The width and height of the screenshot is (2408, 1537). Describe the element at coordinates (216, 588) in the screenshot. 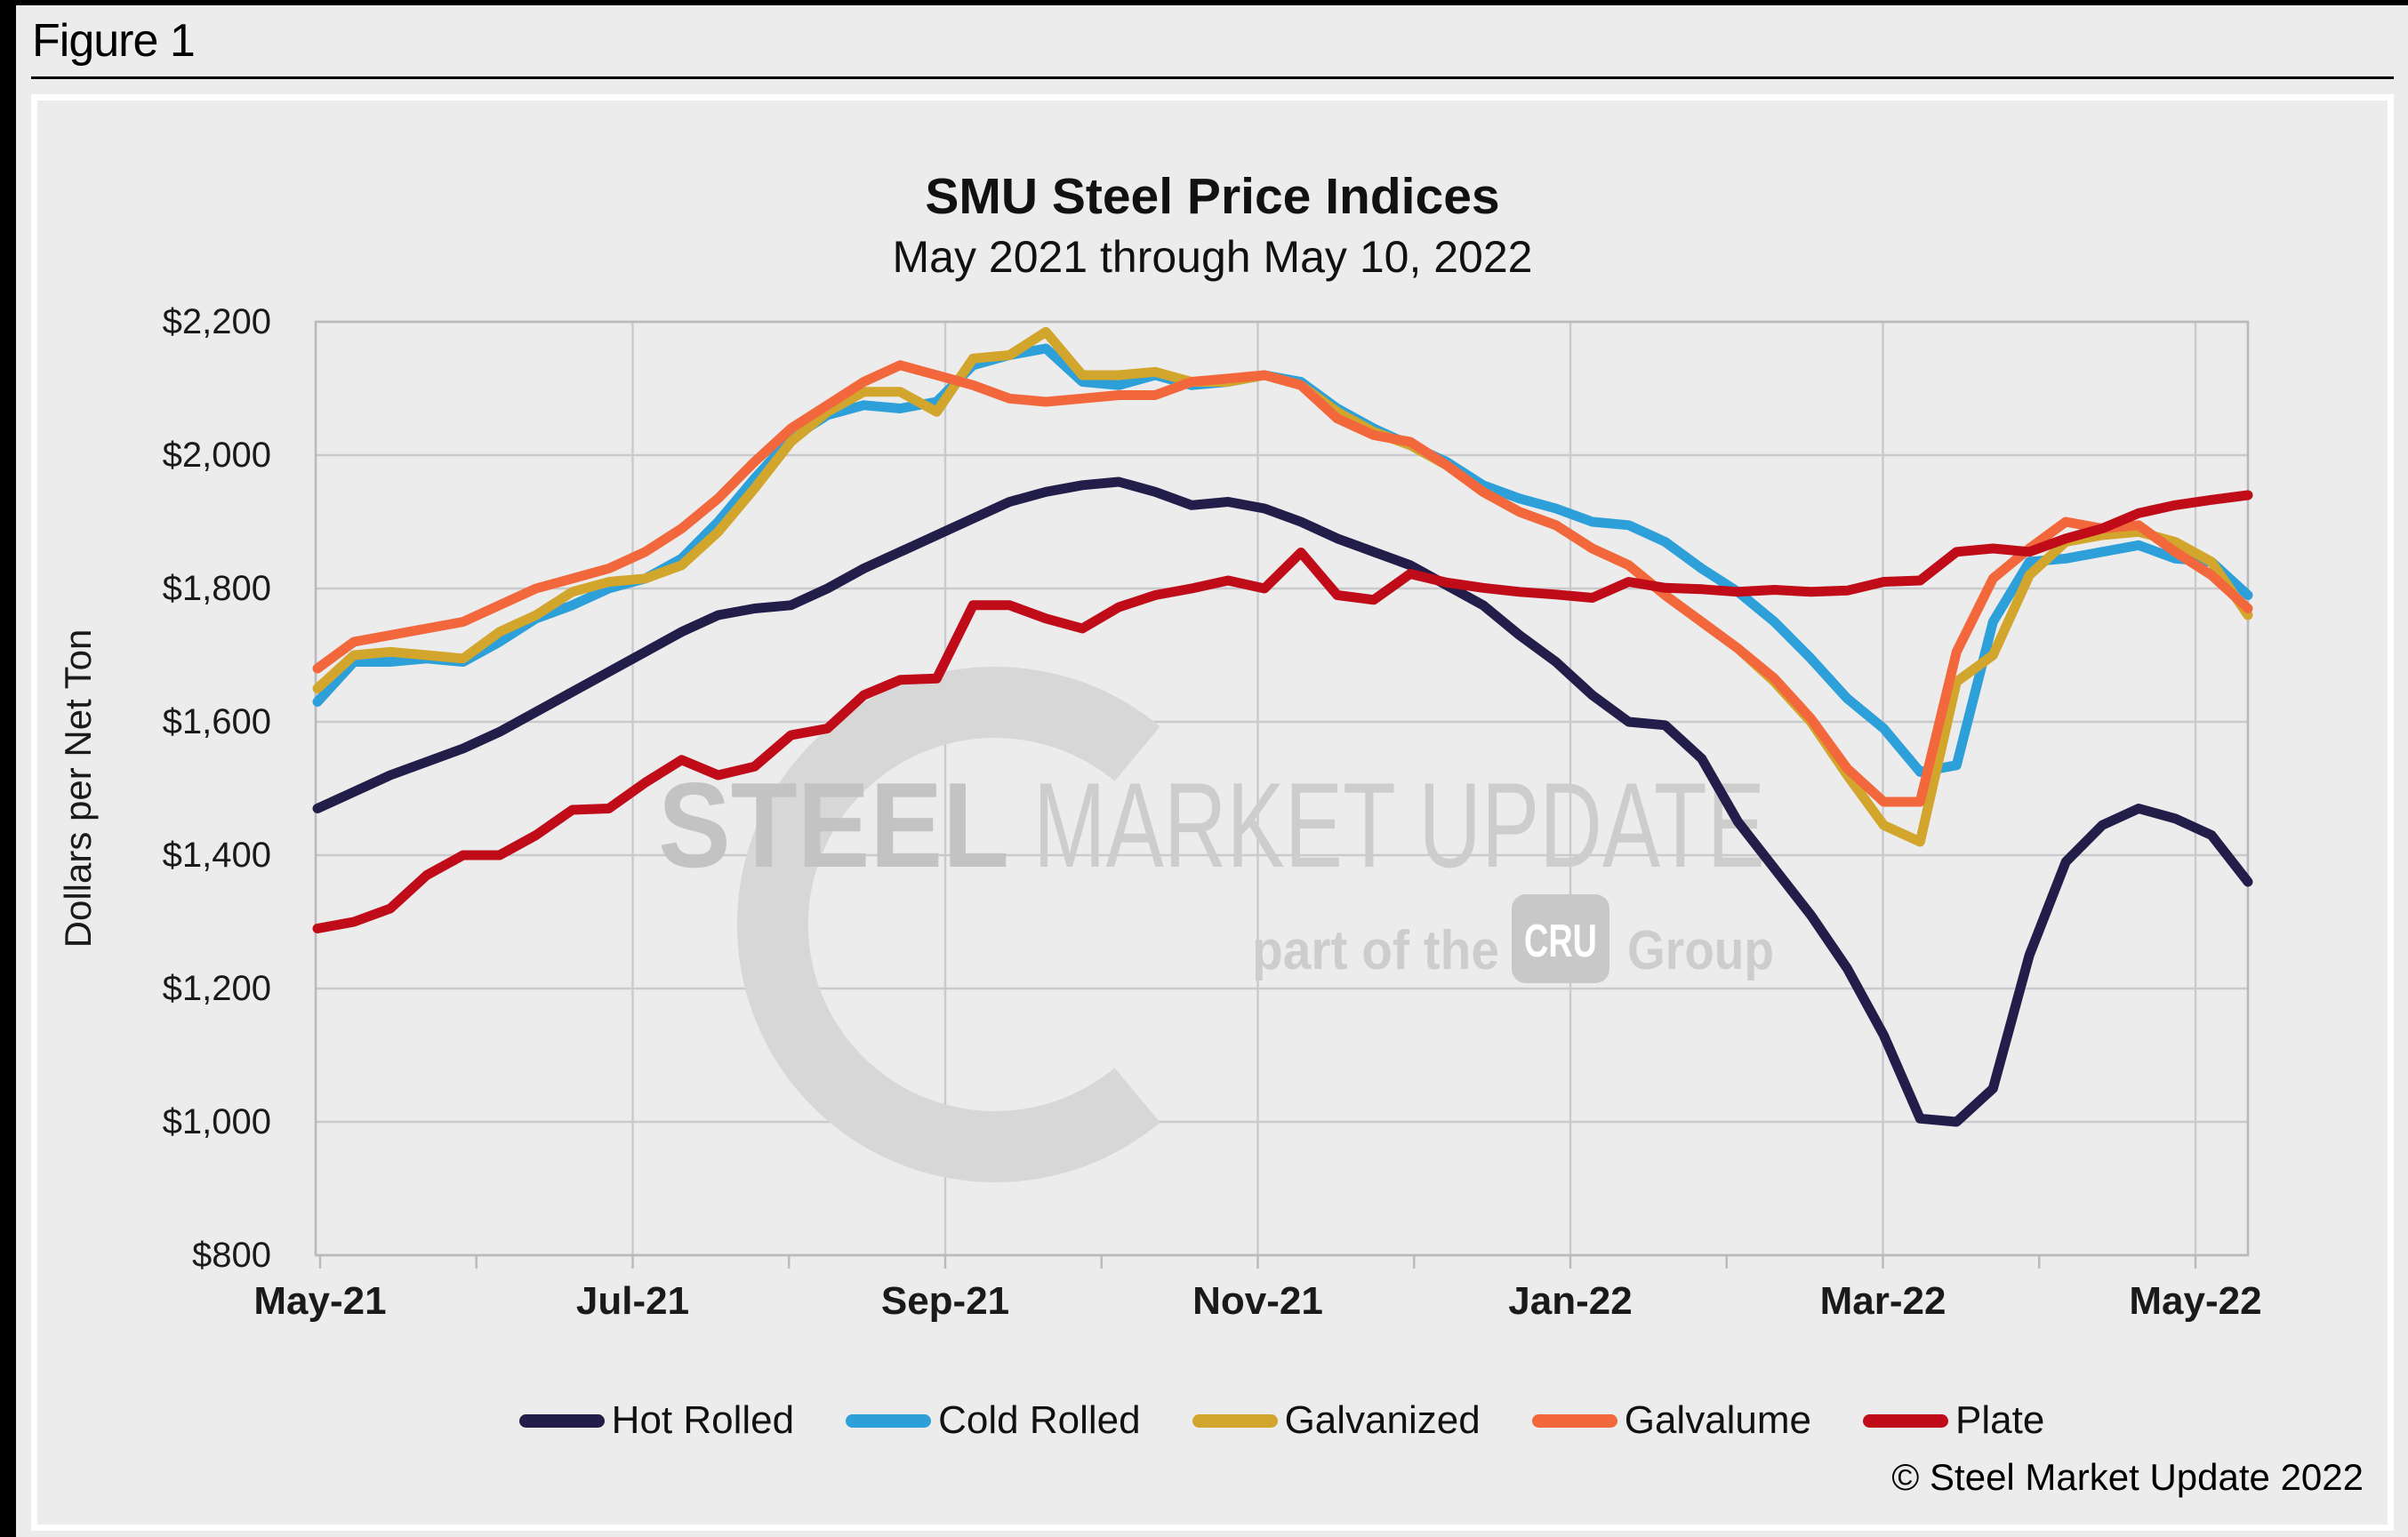

I see `y-tick-label: $1,800` at that location.